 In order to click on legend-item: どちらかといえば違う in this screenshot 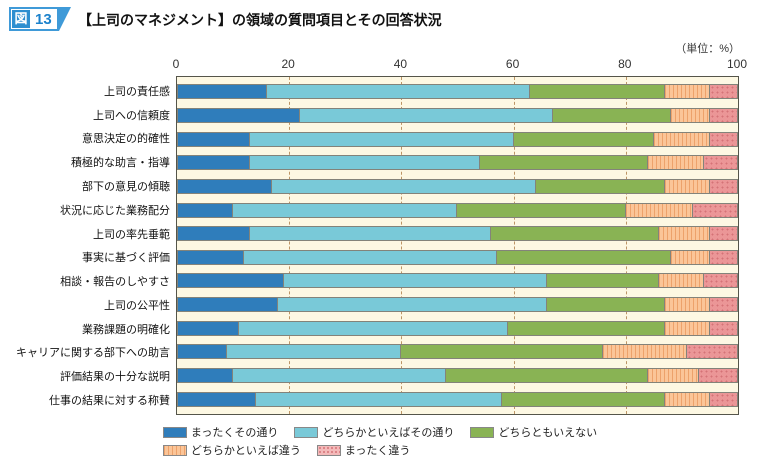, I will do `click(231, 450)`.